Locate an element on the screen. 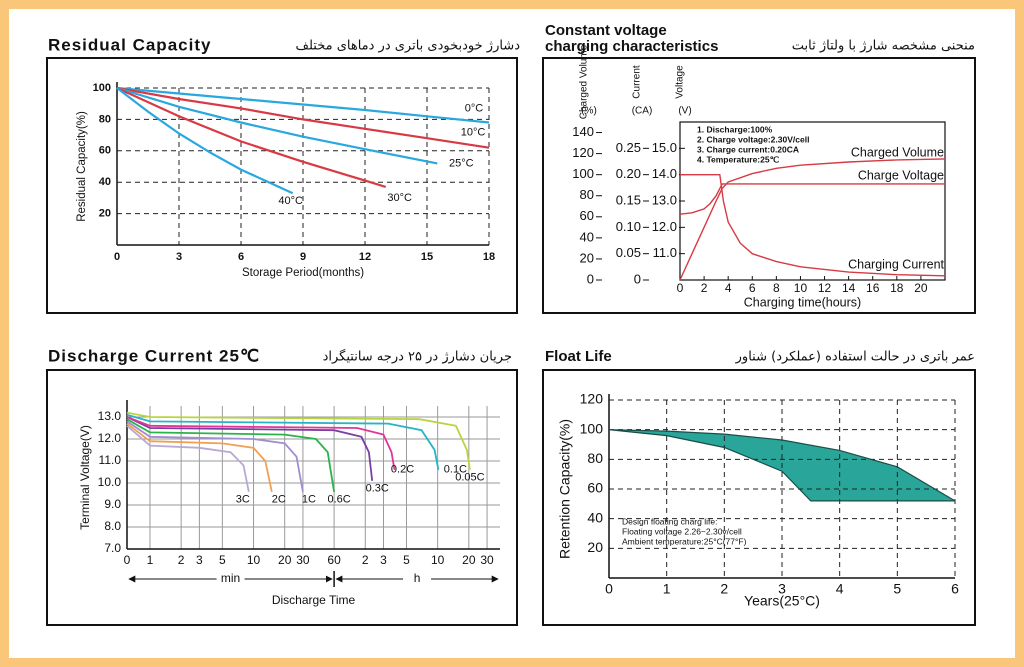 The width and height of the screenshot is (1024, 667). note: 1. Discharge:100% is located at coordinates (735, 129).